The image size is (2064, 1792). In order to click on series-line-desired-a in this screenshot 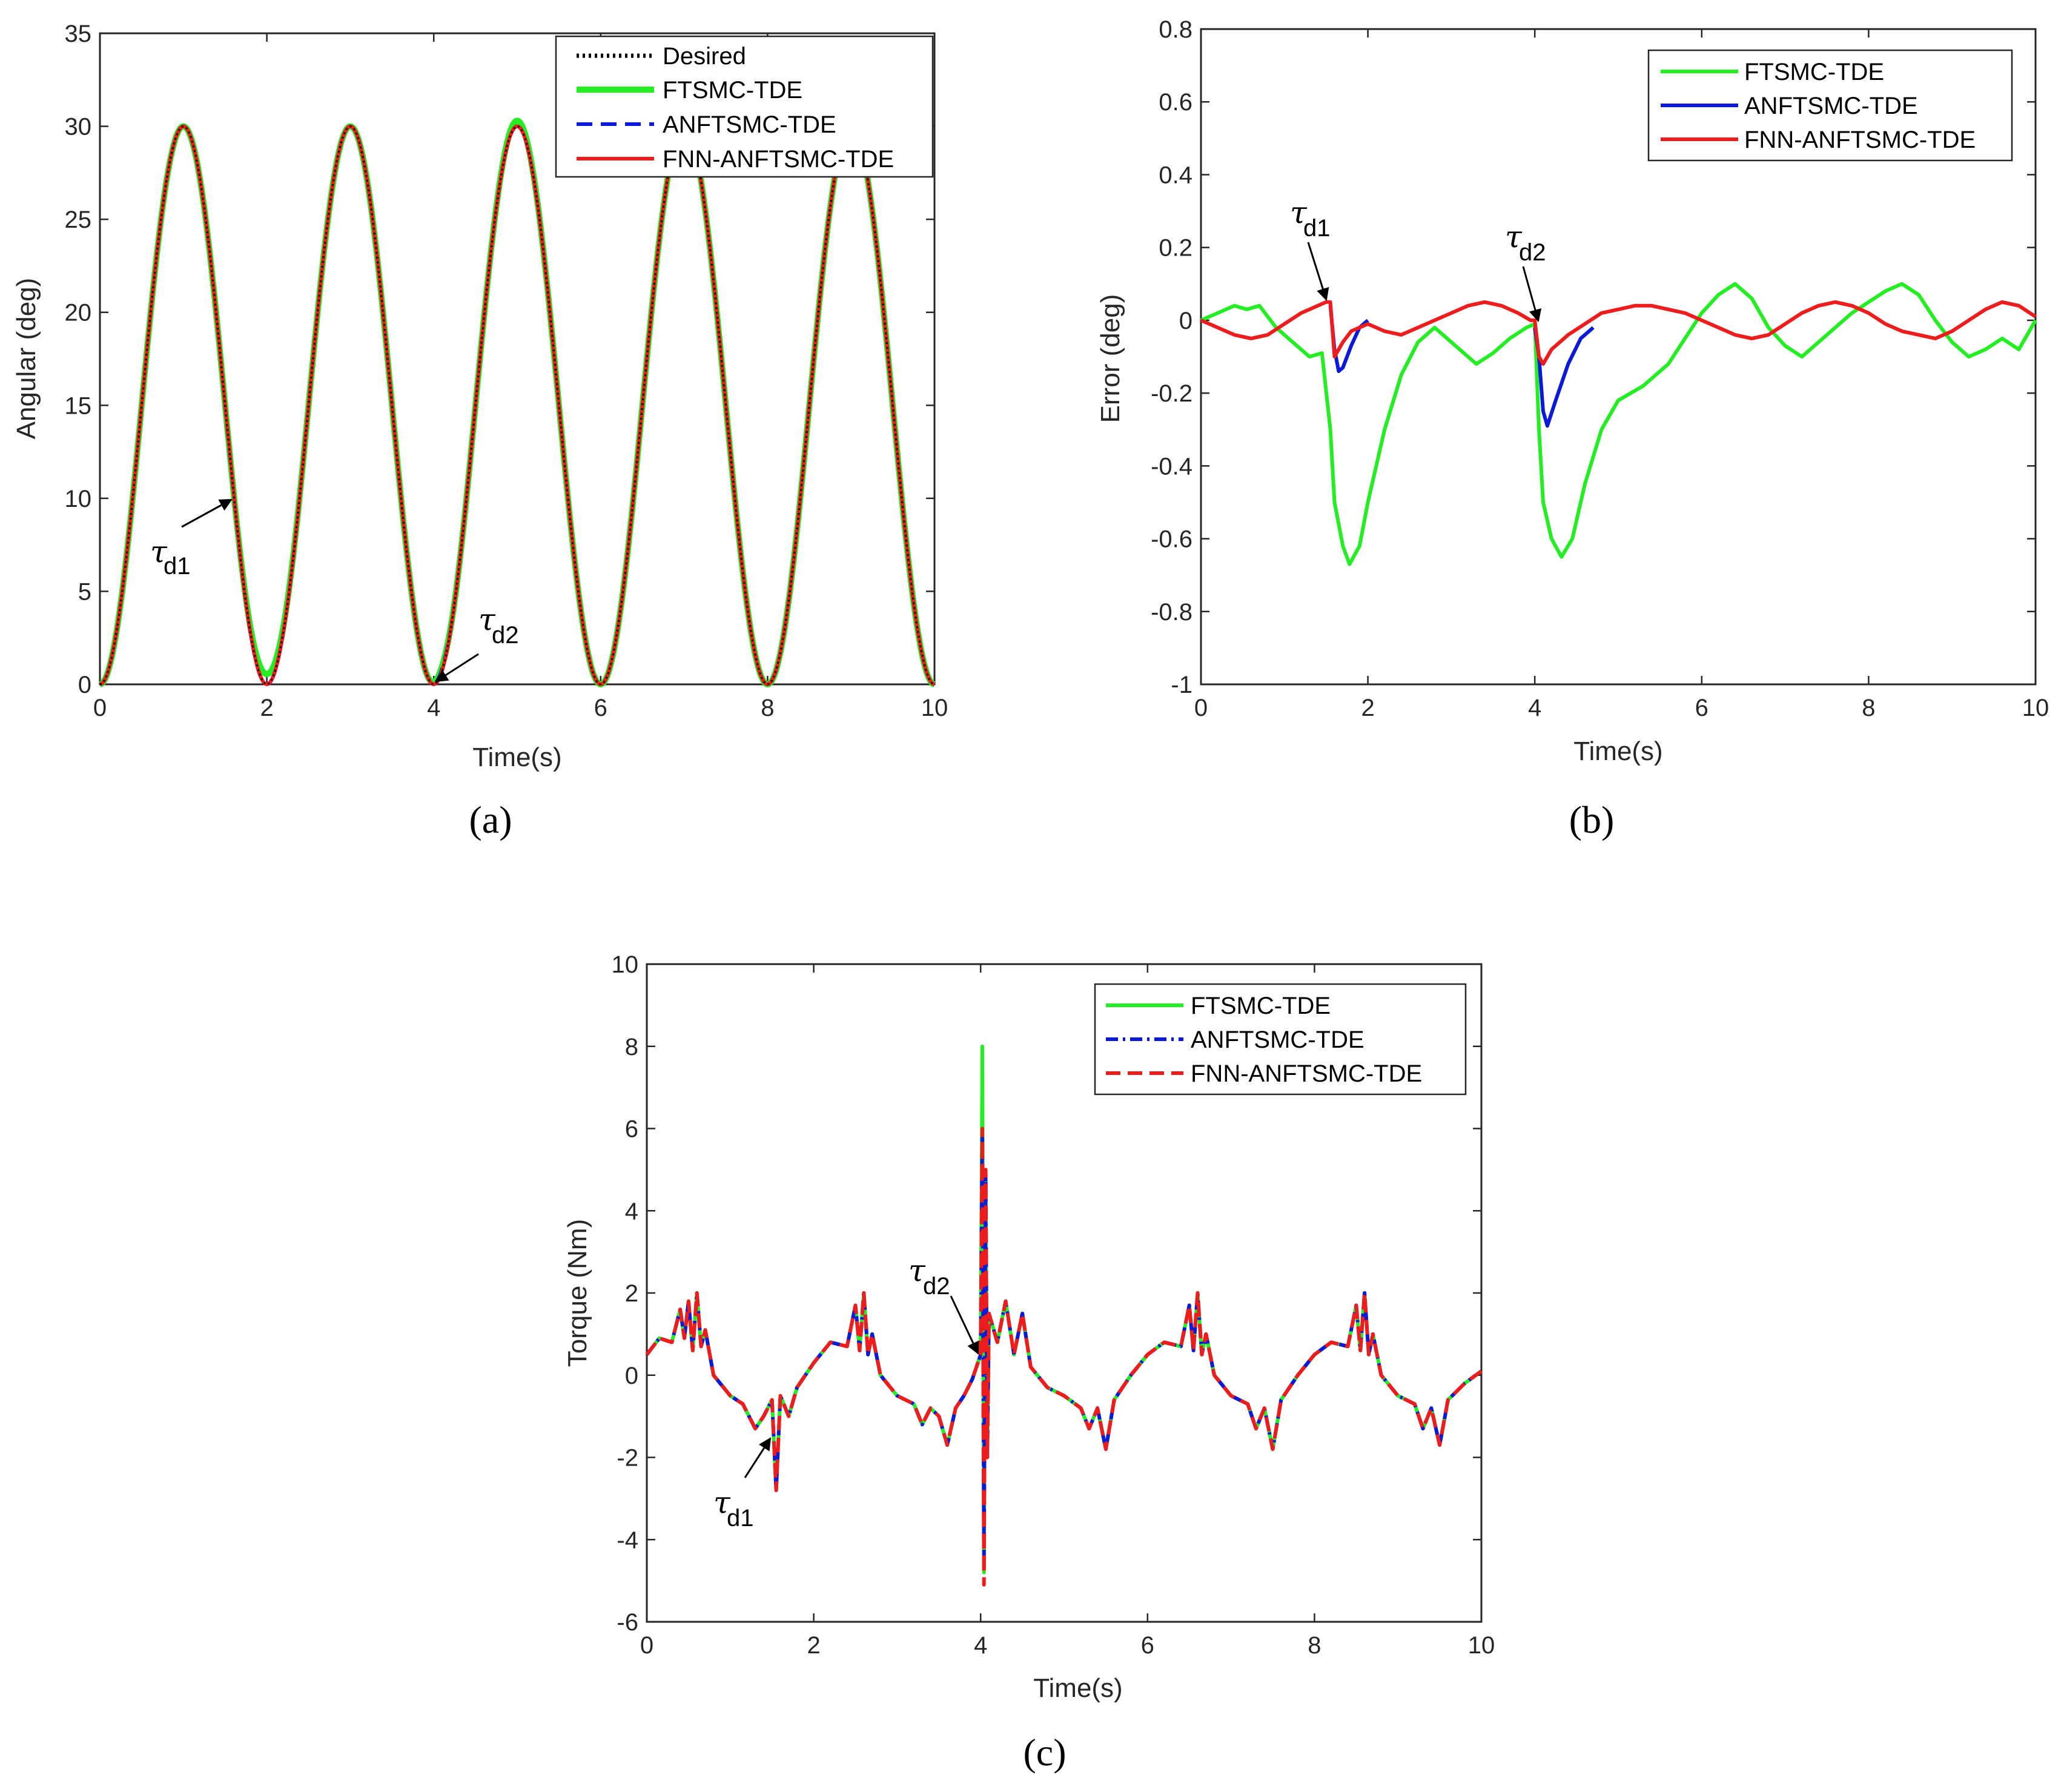, I will do `click(517, 405)`.